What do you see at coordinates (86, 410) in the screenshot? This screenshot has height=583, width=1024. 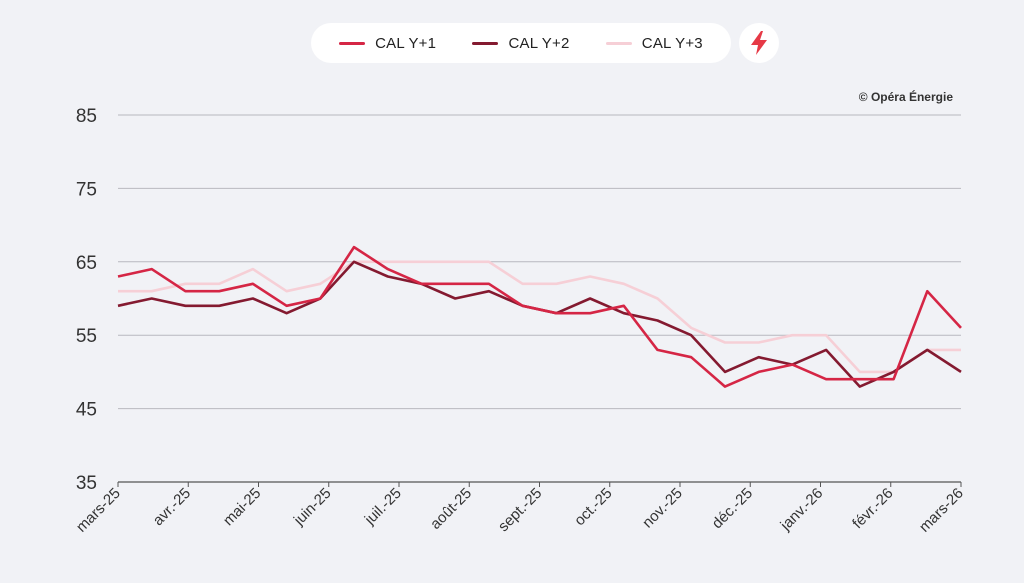 I see `y-tick-label: 45` at bounding box center [86, 410].